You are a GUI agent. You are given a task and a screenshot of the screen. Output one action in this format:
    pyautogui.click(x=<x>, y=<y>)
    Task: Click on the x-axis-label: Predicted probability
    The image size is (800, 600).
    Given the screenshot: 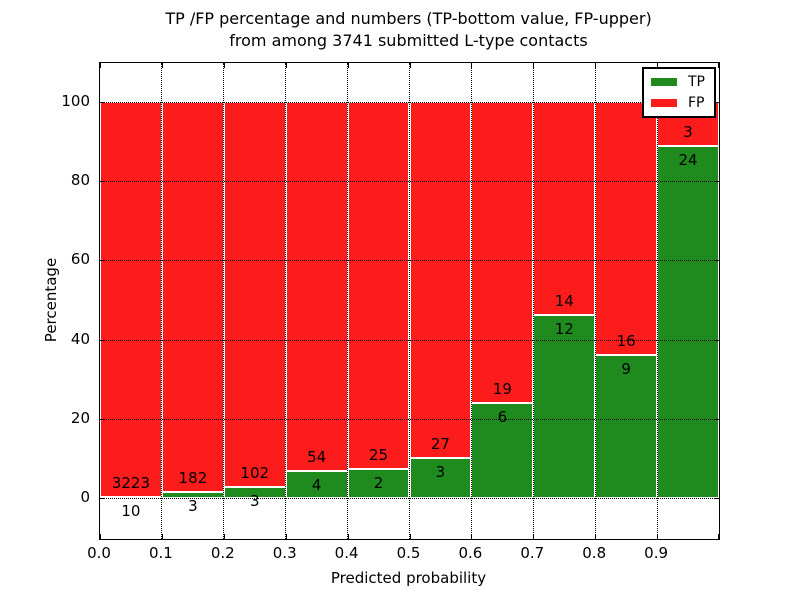 What is the action you would take?
    pyautogui.click(x=408, y=578)
    